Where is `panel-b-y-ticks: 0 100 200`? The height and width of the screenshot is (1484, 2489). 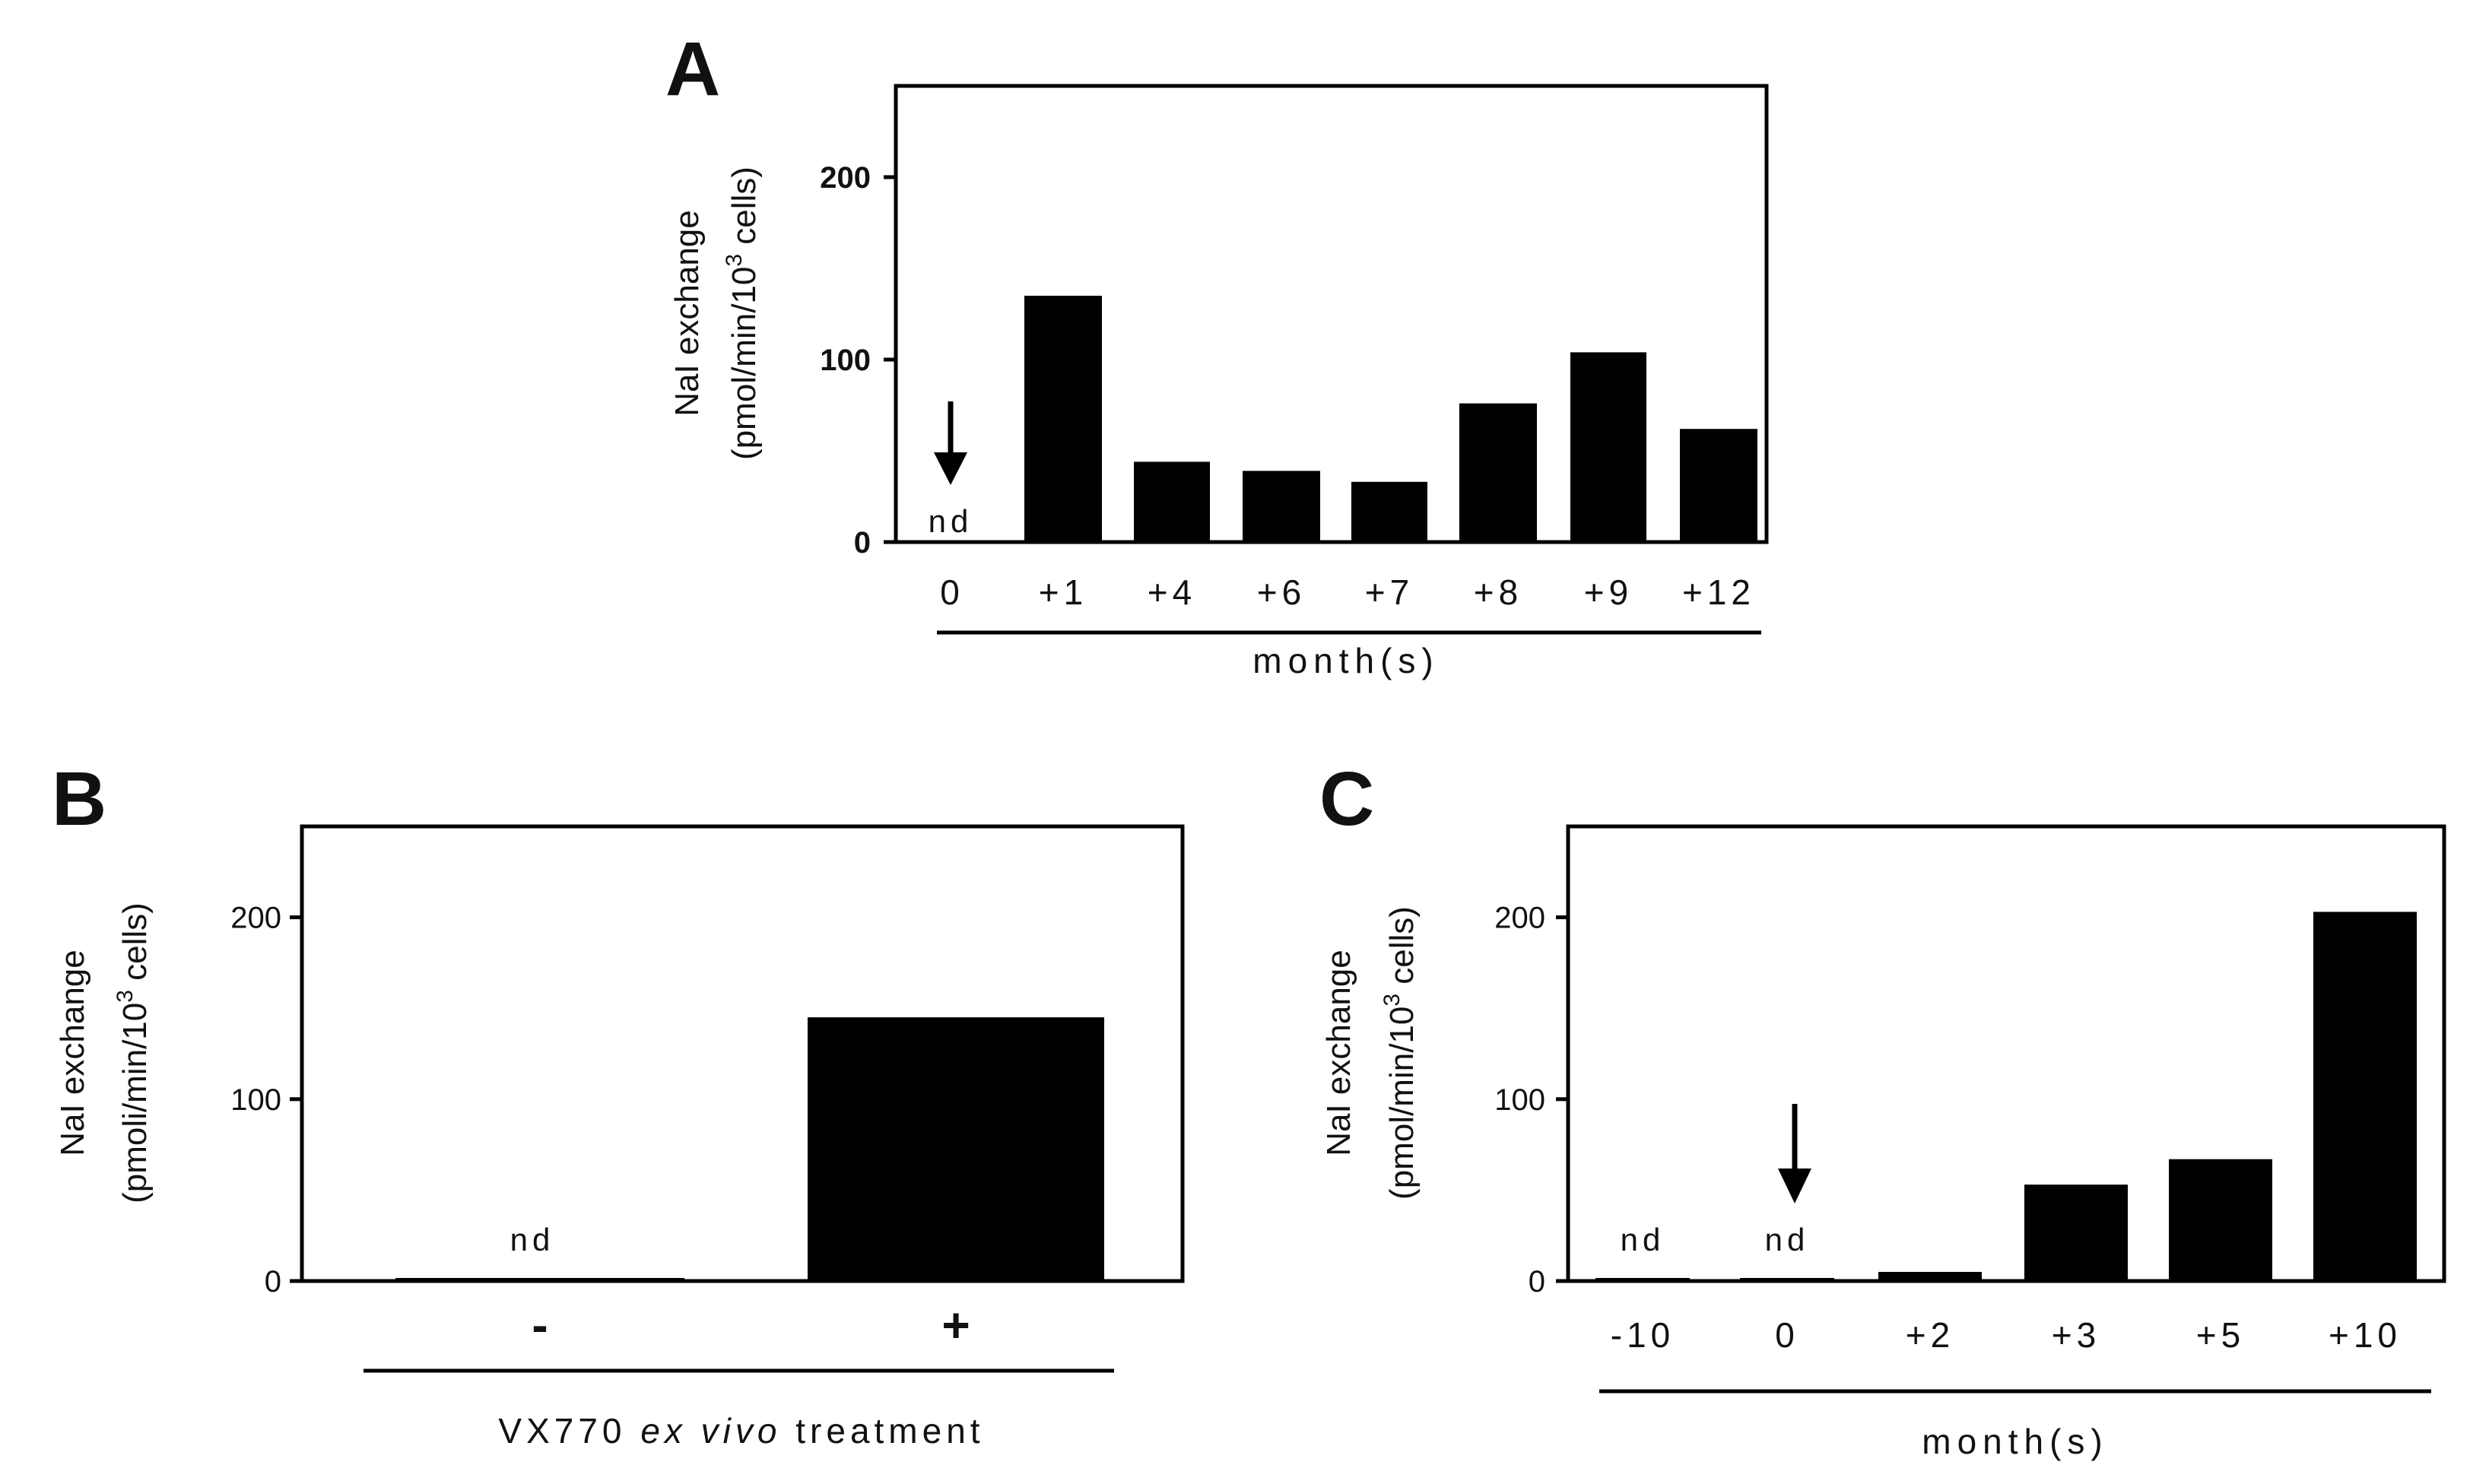
panel-b-y-ticks: 0 100 200 is located at coordinates (266, 1100).